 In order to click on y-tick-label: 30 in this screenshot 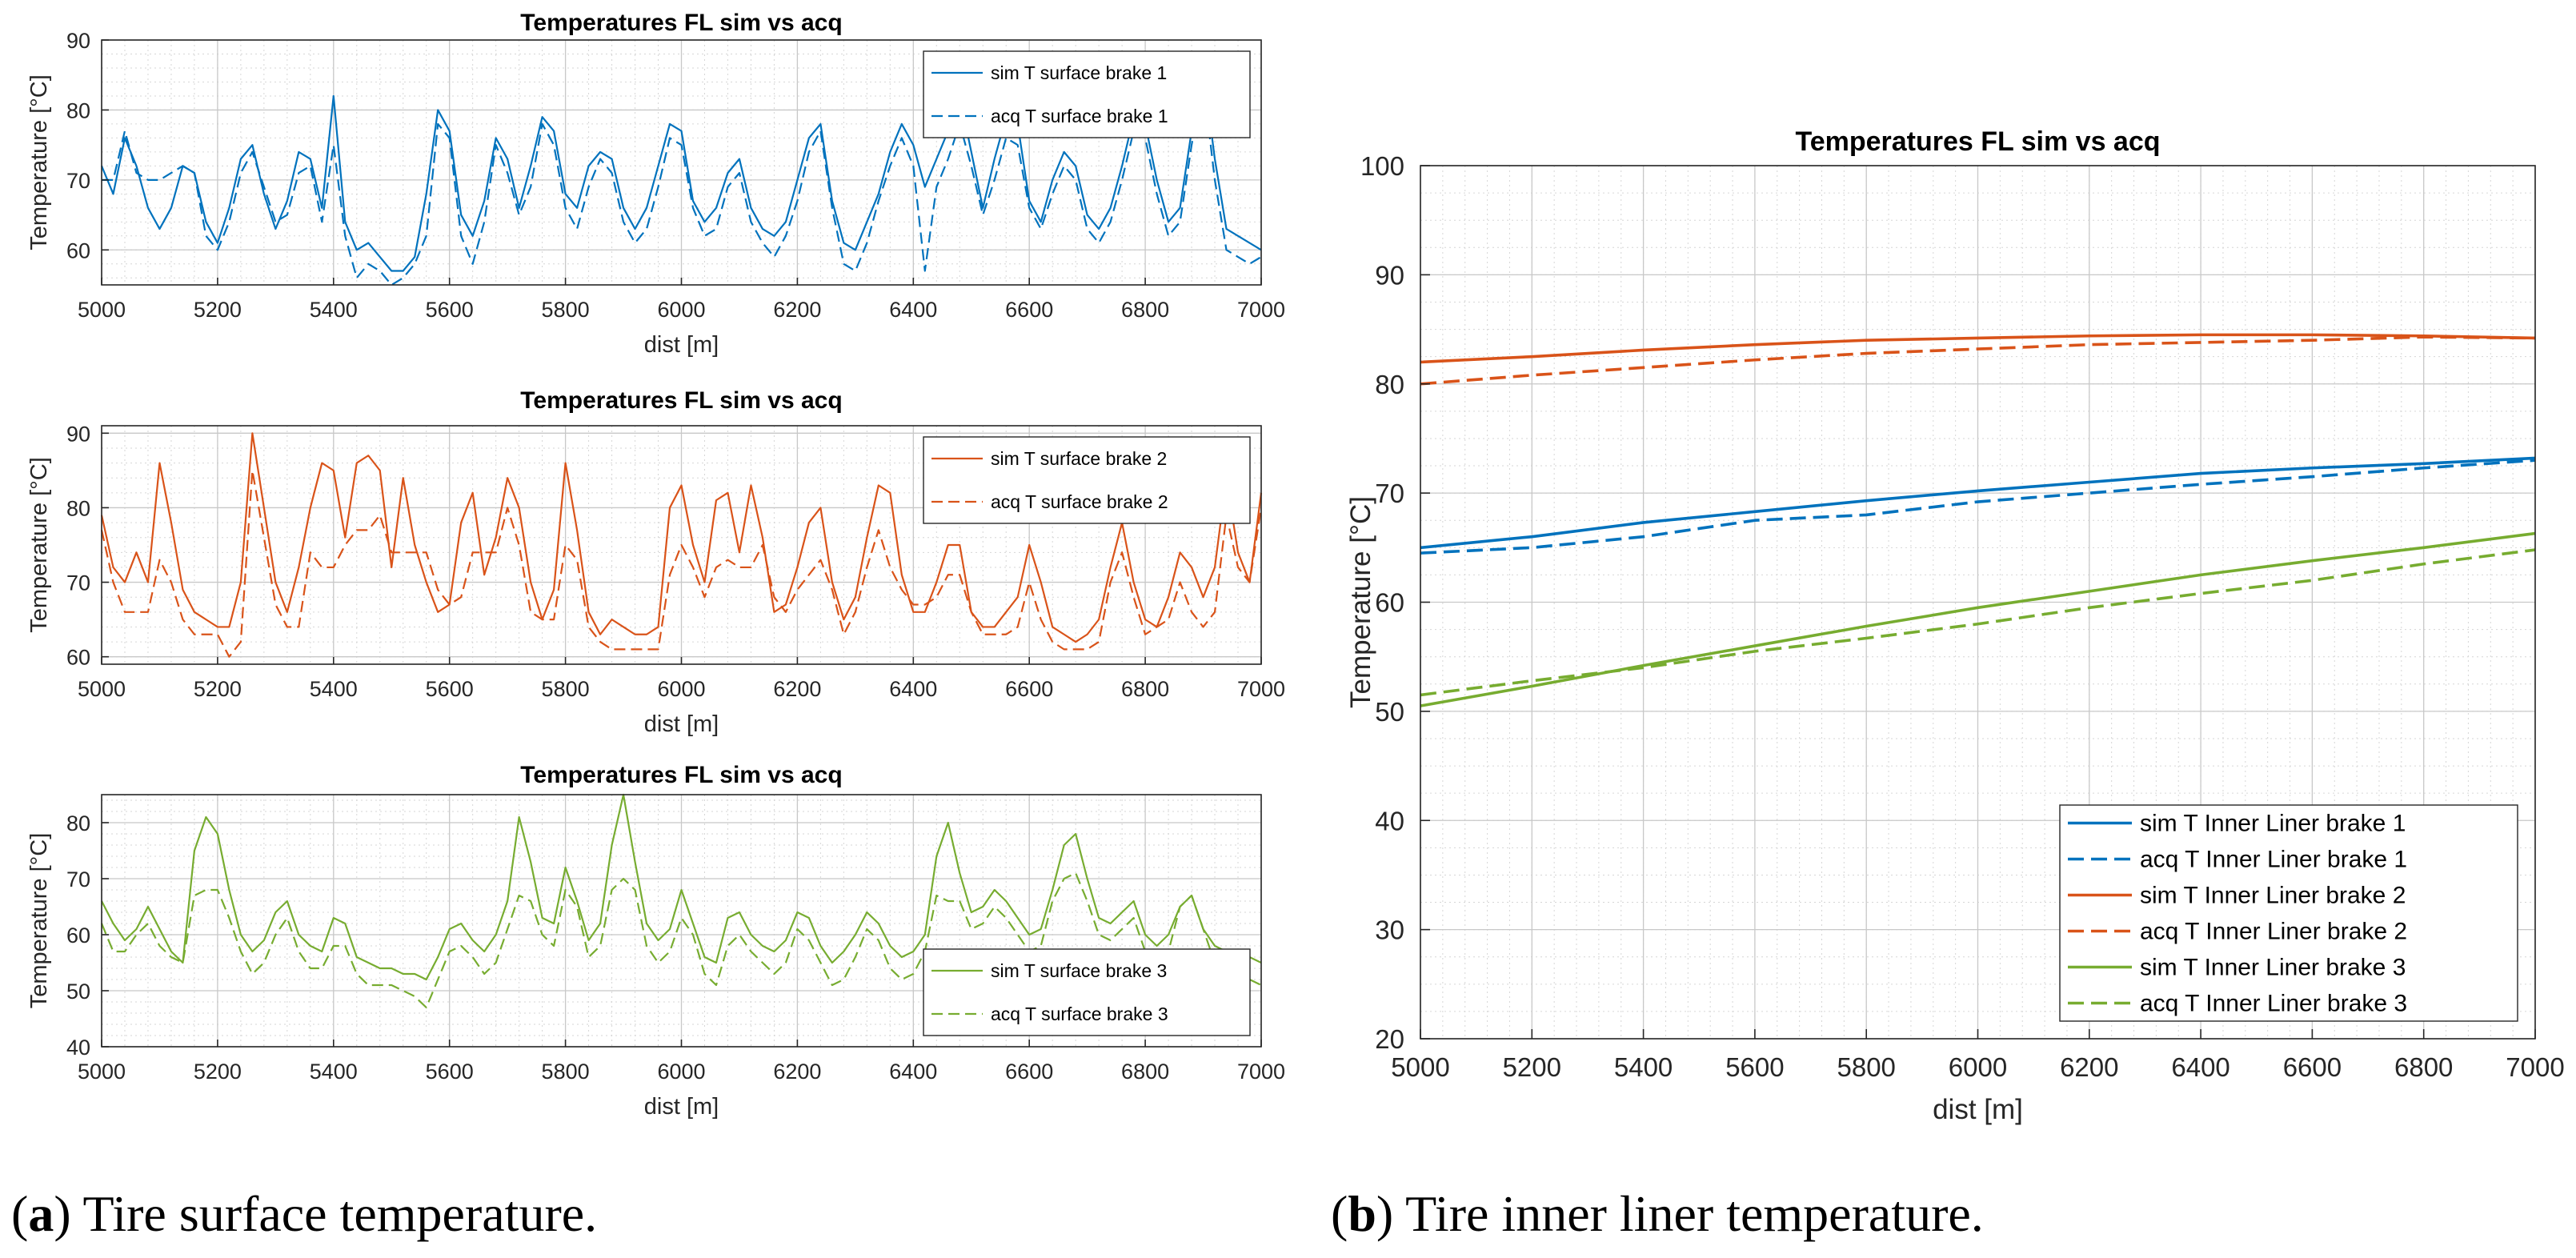, I will do `click(1389, 930)`.